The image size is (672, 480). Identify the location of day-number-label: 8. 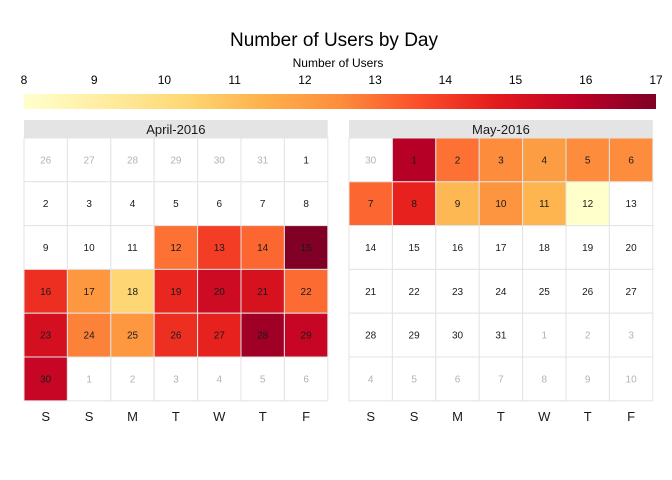
(545, 379).